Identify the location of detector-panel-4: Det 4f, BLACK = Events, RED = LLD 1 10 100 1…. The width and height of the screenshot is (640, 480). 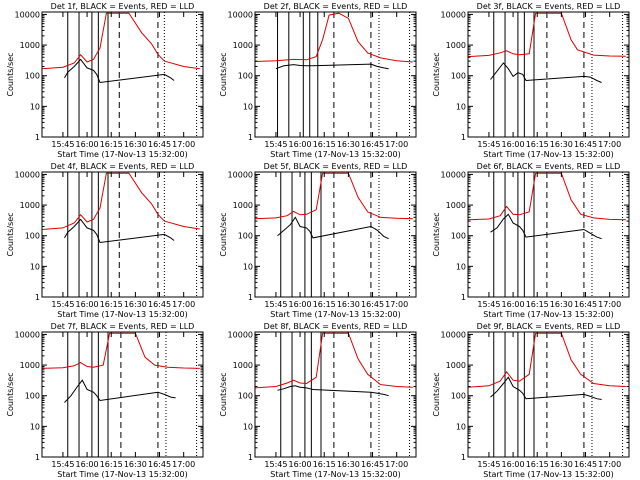
(105, 240).